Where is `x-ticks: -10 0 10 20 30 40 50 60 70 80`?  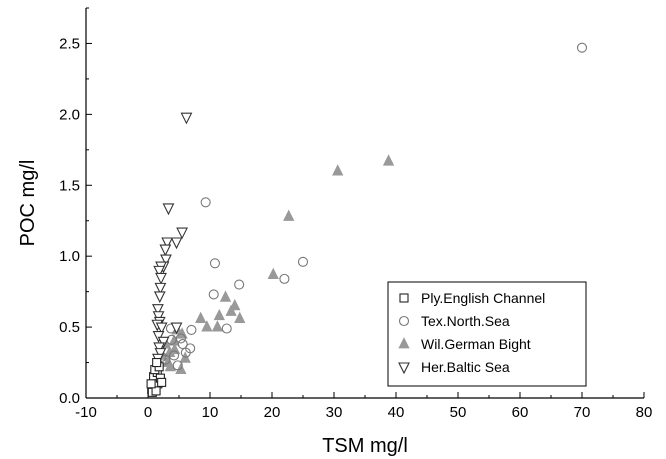 x-ticks: -10 0 10 20 30 40 50 60 70 80 is located at coordinates (363, 406).